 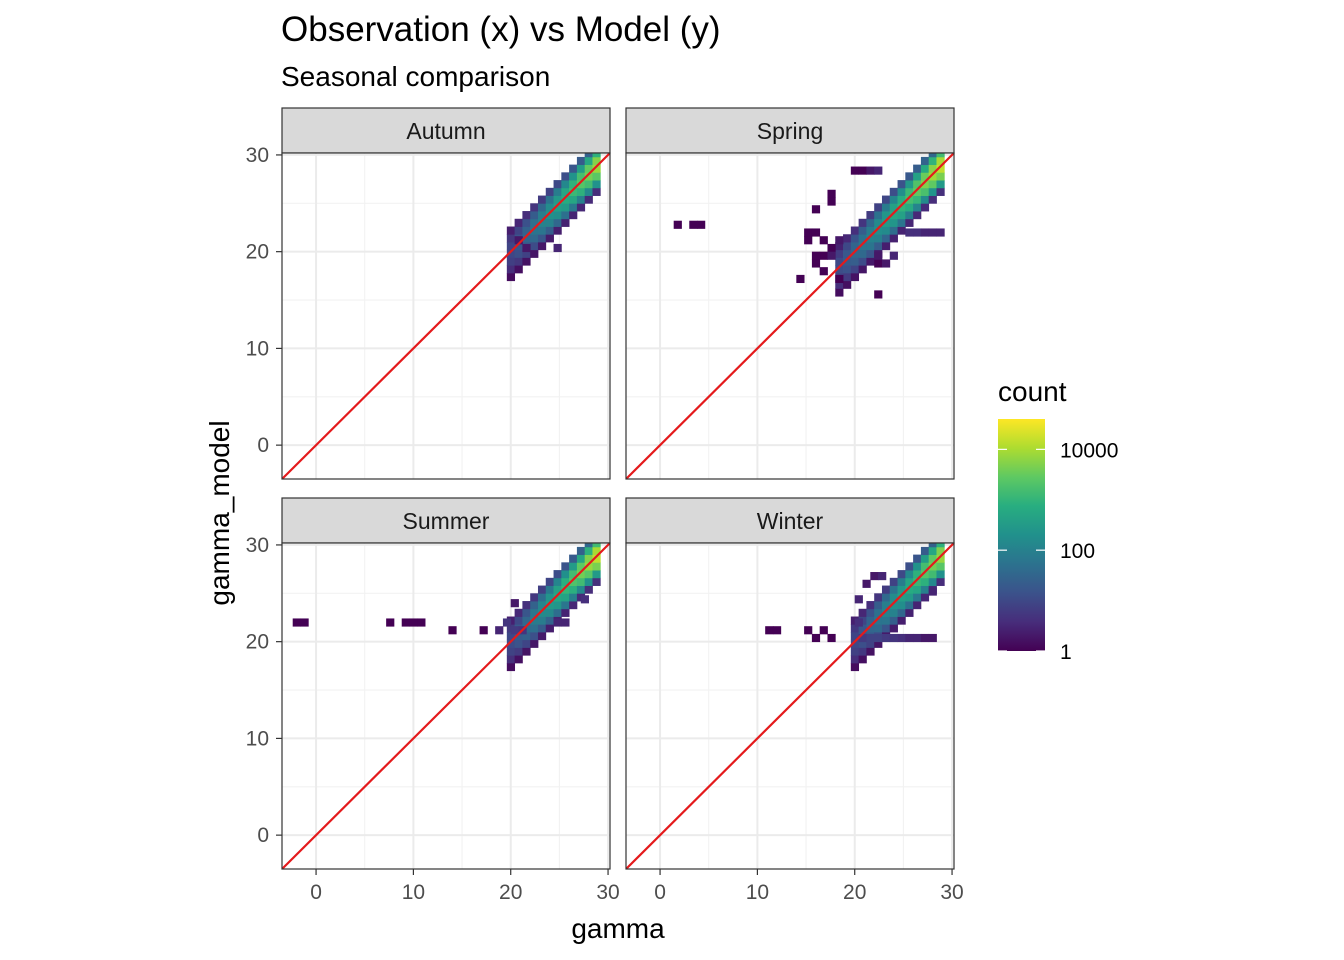 I want to click on facet-spring: Spring, so click(x=790, y=293).